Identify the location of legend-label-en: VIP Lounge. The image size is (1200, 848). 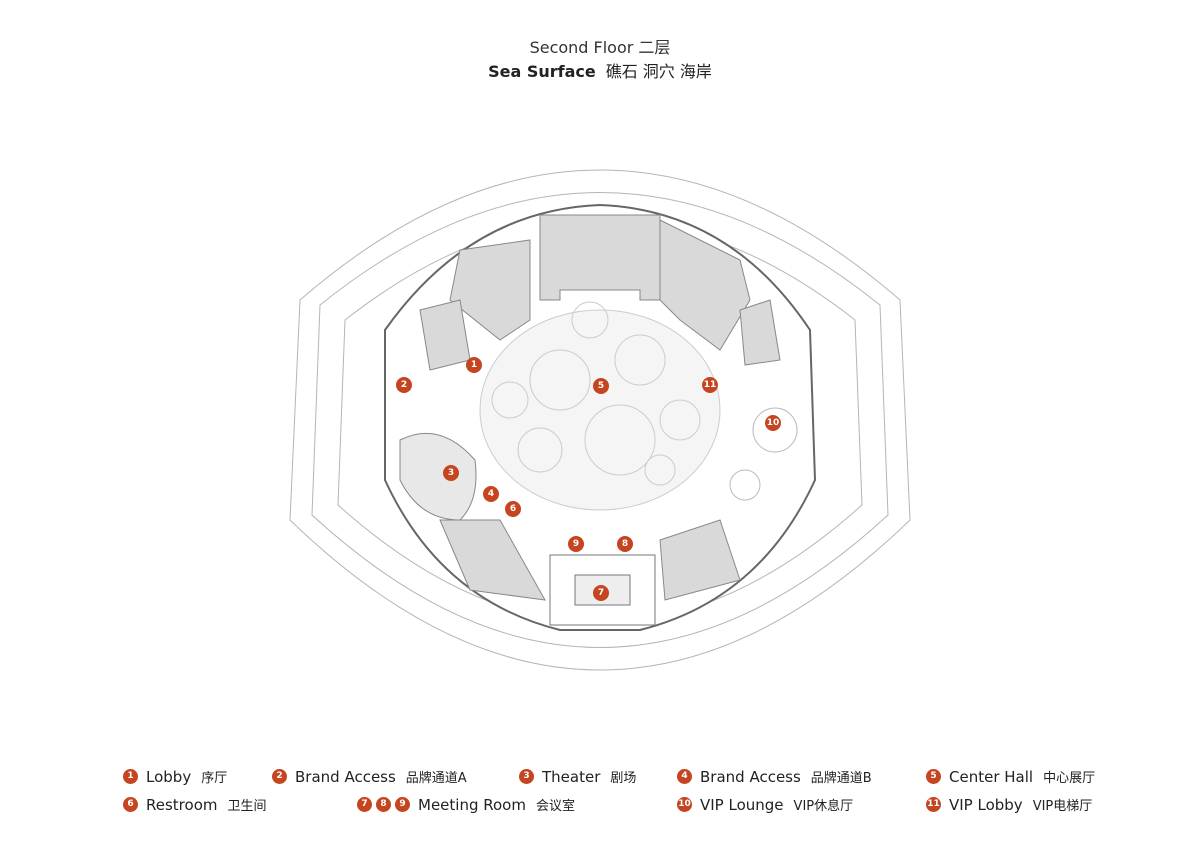
(742, 804).